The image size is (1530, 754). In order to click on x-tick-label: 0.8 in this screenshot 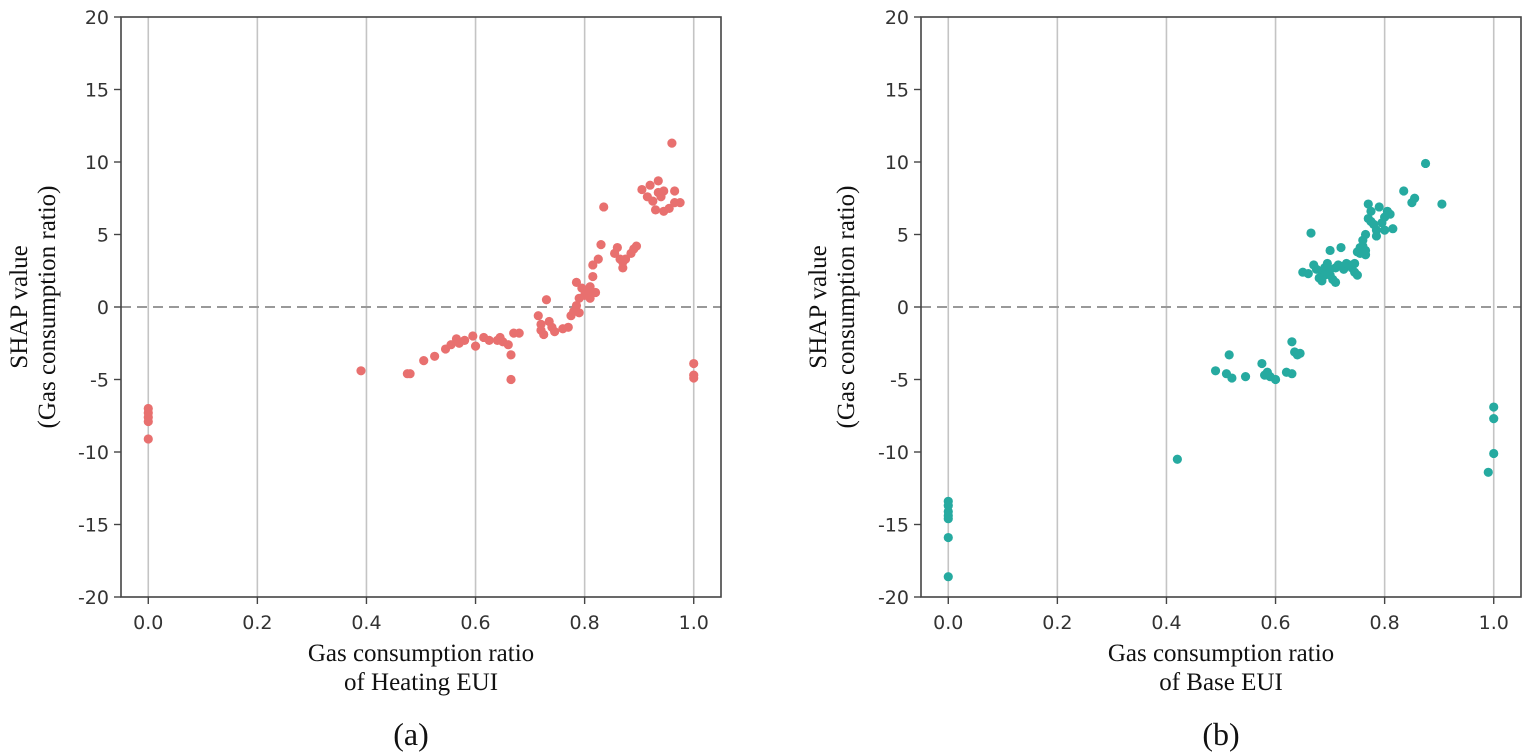, I will do `click(585, 623)`.